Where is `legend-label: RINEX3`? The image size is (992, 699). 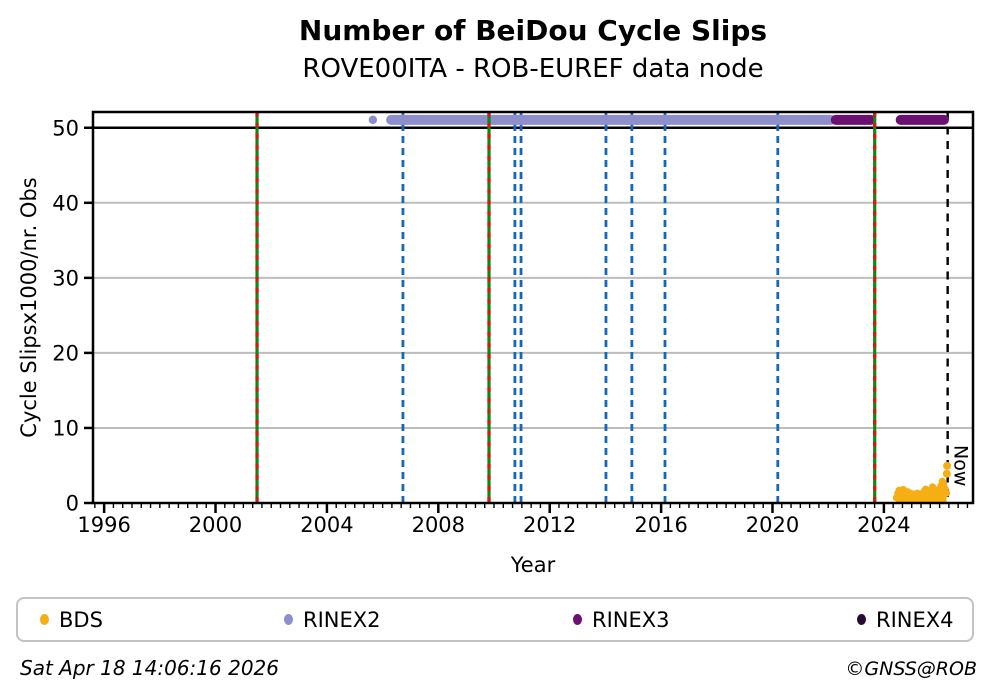
legend-label: RINEX3 is located at coordinates (631, 619).